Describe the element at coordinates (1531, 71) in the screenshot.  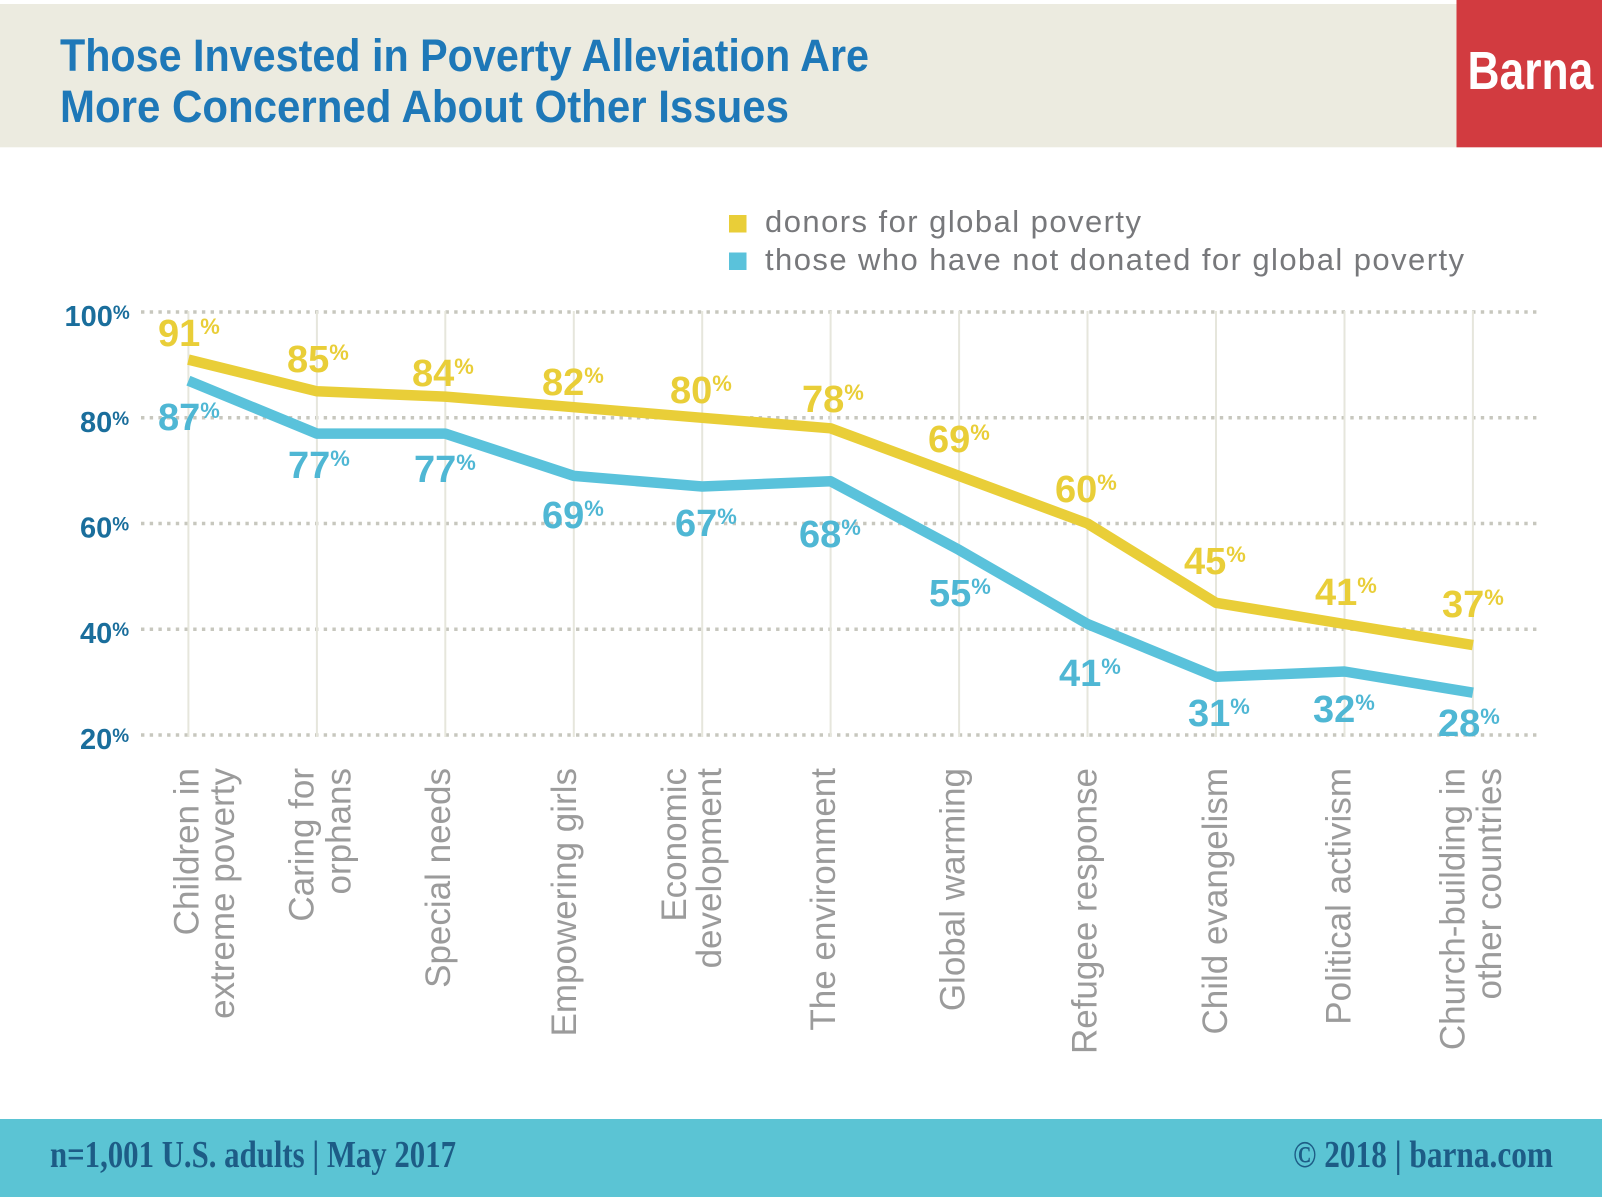
I see `svg-text: Barna` at that location.